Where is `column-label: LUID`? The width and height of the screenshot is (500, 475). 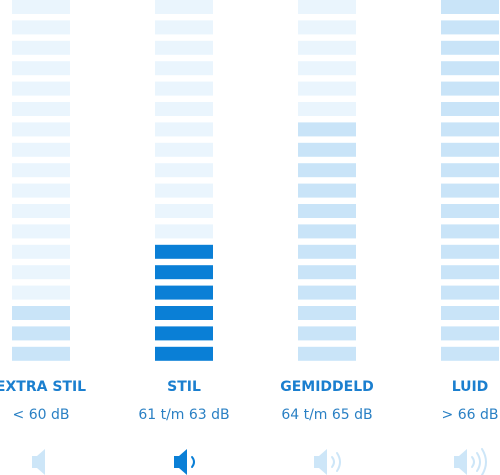
column-label: LUID is located at coordinates (470, 387).